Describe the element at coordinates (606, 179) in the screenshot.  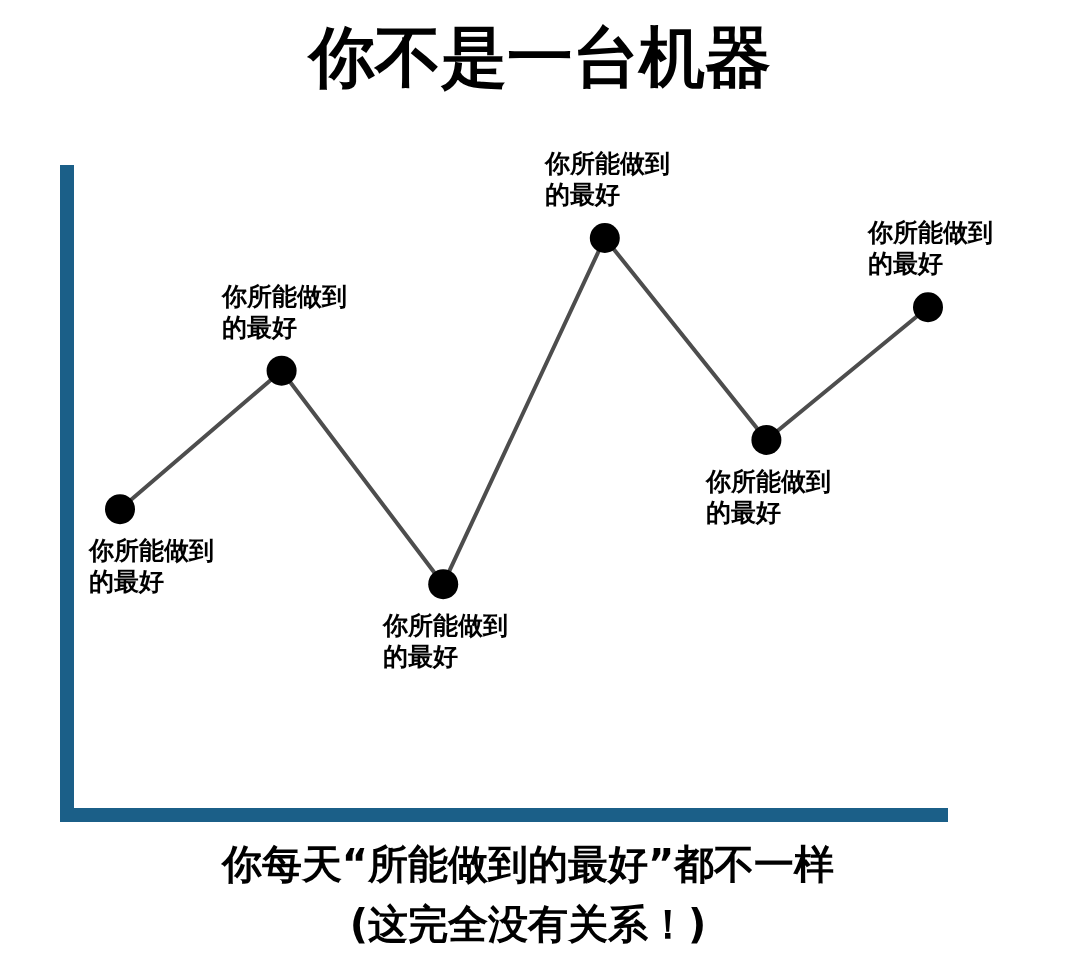
I see `text: 你所能做到的最好` at that location.